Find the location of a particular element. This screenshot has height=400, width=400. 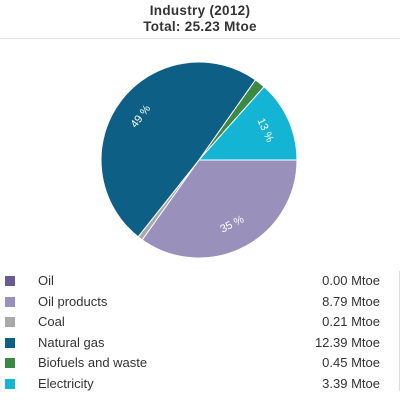

legend-value: 3.39 Mtoe is located at coordinates (351, 383).